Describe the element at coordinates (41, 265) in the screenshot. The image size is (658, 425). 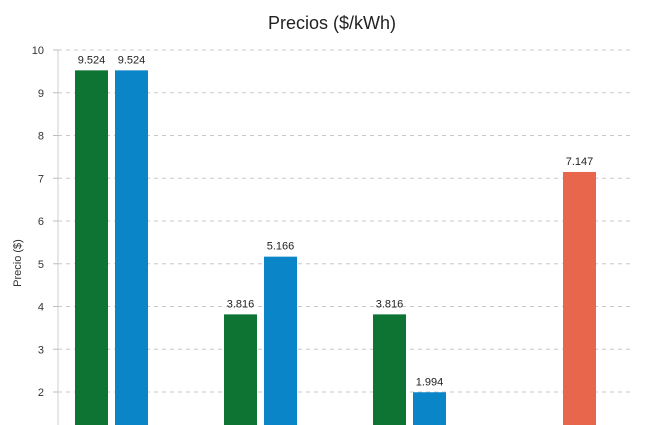
I see `y-tick-label-5: 5` at that location.